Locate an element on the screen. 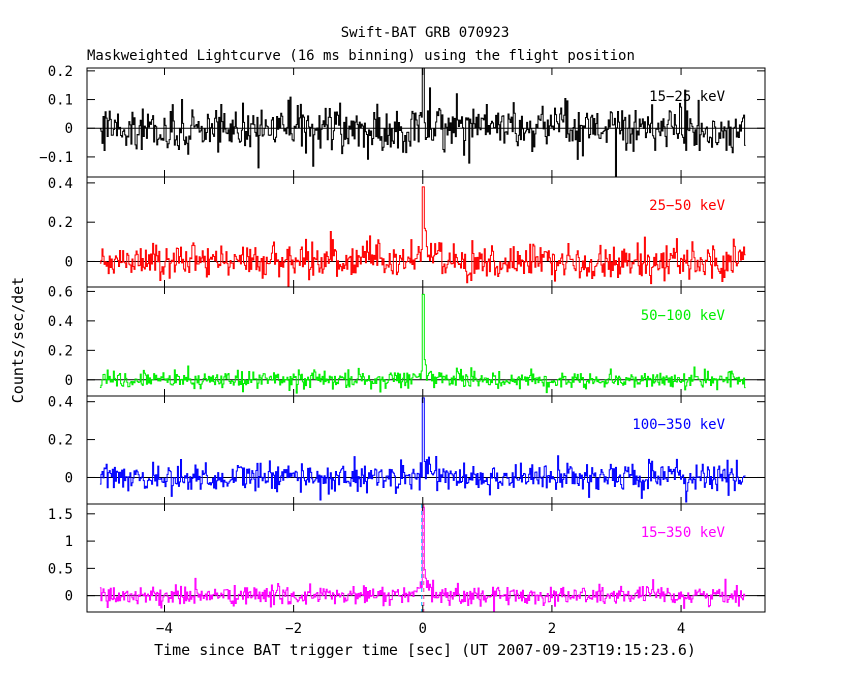  y-tick-label: 1.5 is located at coordinates (60, 515).